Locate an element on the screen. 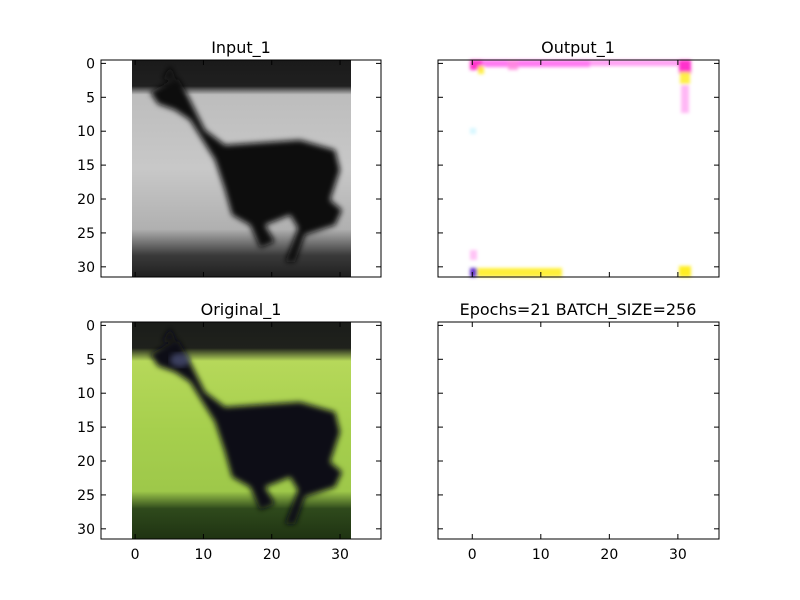 This screenshot has height=600, width=800. image-grayscale is located at coordinates (241, 168).